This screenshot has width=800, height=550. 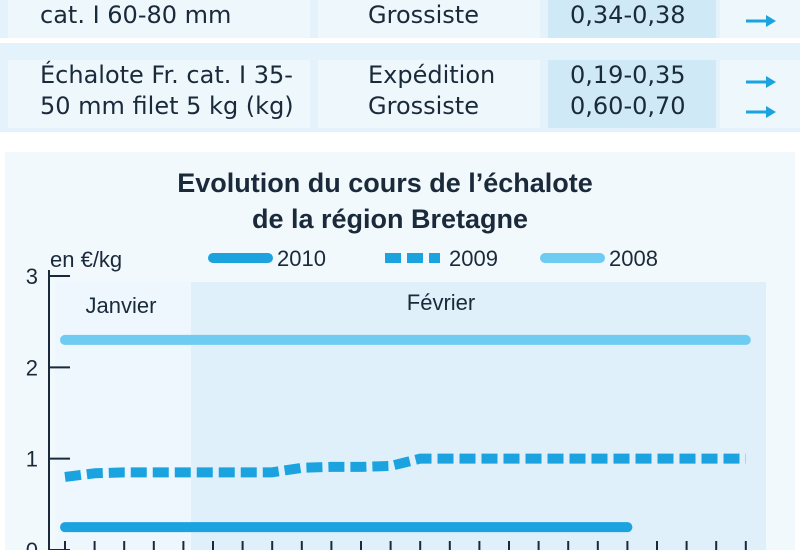 I want to click on stage-cell: Grossiste, so click(x=429, y=19).